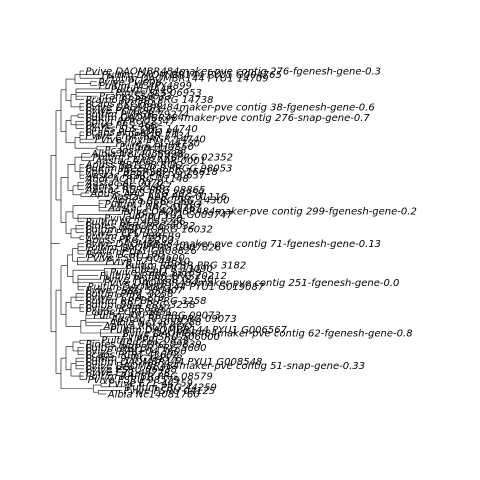 This screenshot has width=480, height=480. Describe the element at coordinates (153, 395) in the screenshot. I see `tree-leaf-label: Albia Nc14081760` at that location.